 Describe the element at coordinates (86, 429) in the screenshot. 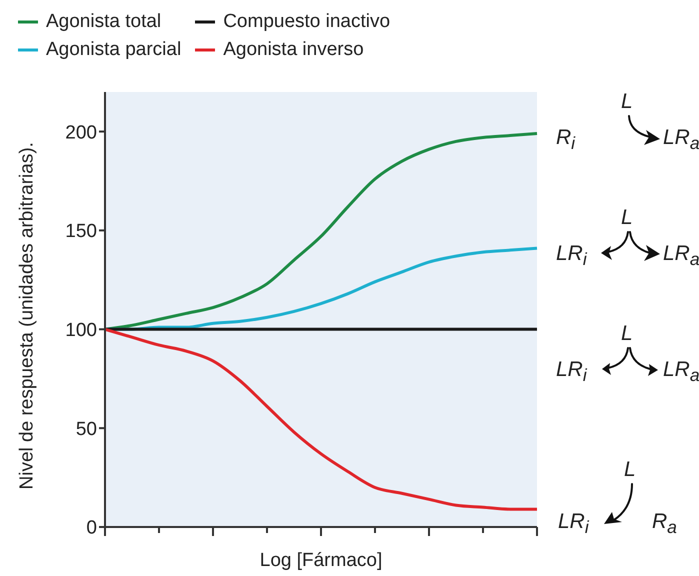

I see `y-tick-label: 50` at that location.